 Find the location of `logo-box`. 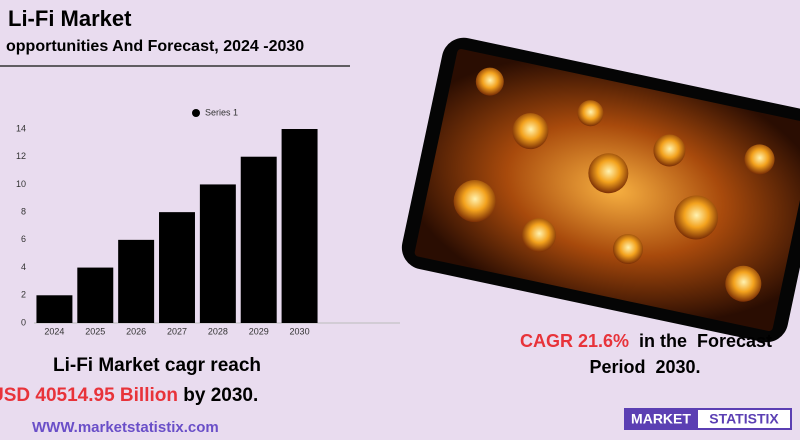

logo-box is located at coordinates (744, 419).